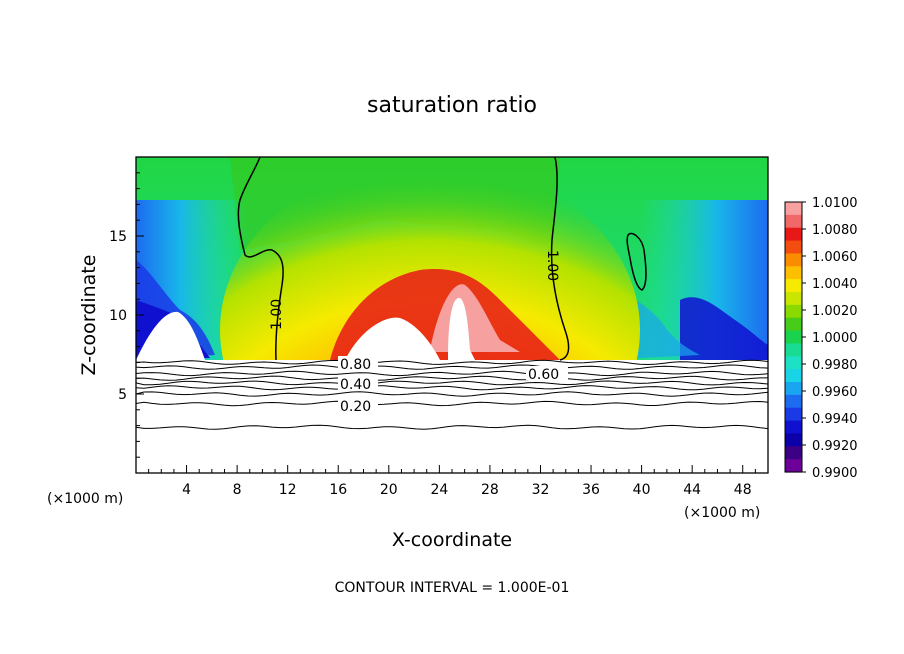 The width and height of the screenshot is (904, 654). What do you see at coordinates (170, 335) in the screenshot?
I see `field-undefined-left` at bounding box center [170, 335].